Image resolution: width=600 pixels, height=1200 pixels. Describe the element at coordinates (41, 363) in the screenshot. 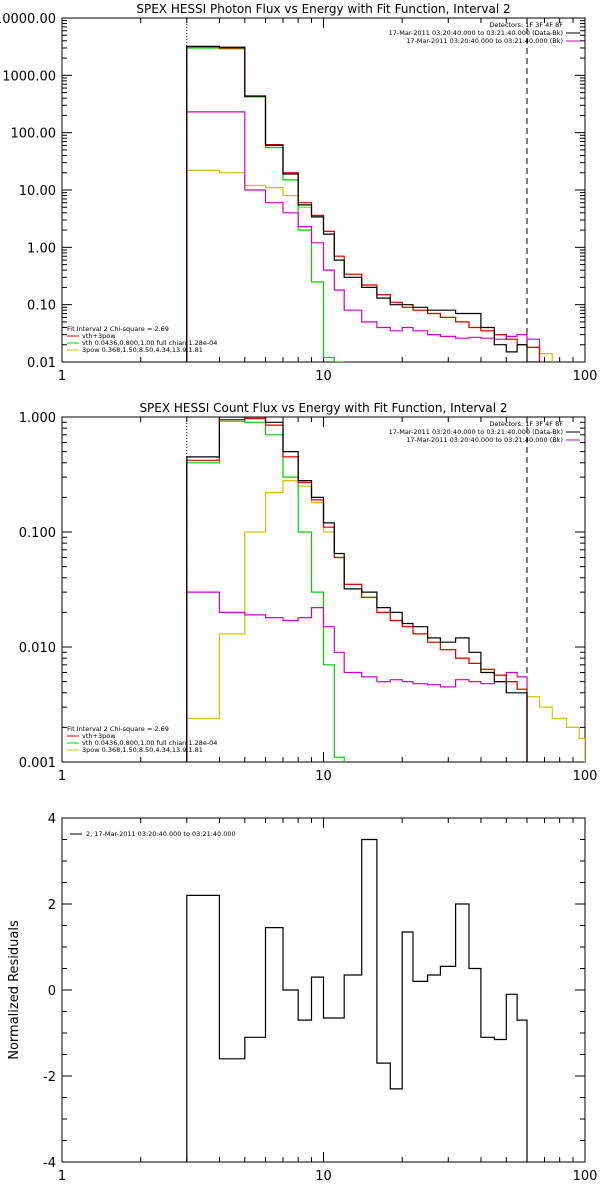

I see `y-tick-label: 0.01` at that location.